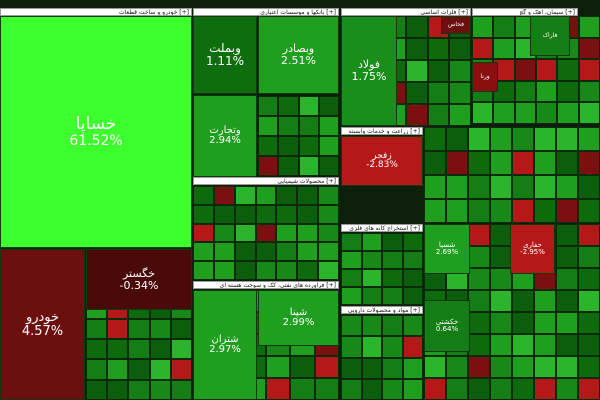  I want to click on symbol-tile: وبملت 1.11%, so click(225, 55).